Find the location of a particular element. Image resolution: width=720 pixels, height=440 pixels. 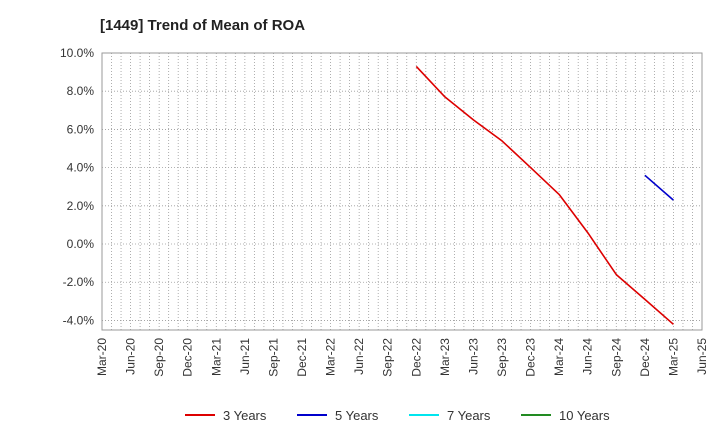

y-tick-label: 8.0% is located at coordinates (81, 91).